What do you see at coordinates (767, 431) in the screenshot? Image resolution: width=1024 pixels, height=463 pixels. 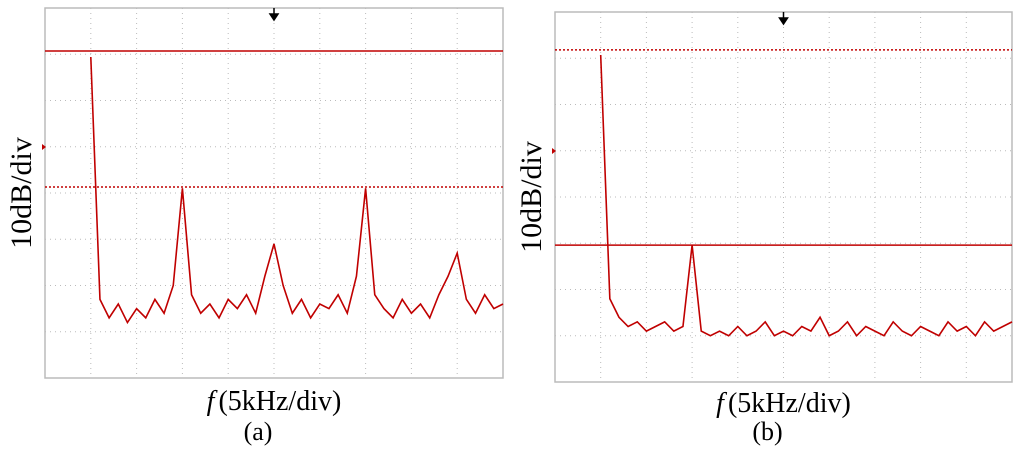 I see `panel-caption: (b)` at bounding box center [767, 431].